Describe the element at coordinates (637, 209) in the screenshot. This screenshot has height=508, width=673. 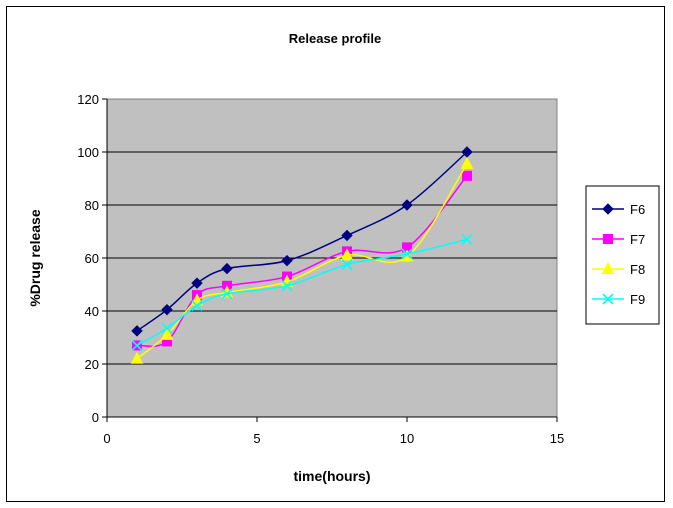
I see `legend-label-F6: F6` at that location.